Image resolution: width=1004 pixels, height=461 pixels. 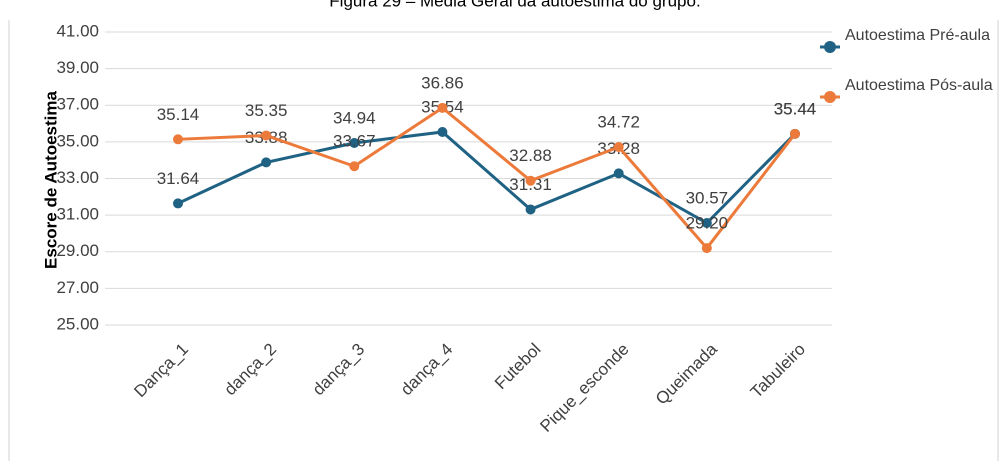 What do you see at coordinates (77, 214) in the screenshot?
I see `y-tick-label: 31.00` at bounding box center [77, 214].